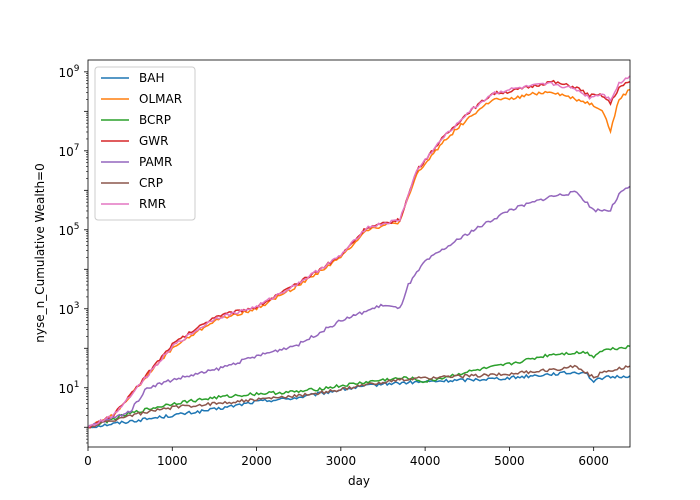 The height and width of the screenshot is (500, 700). What do you see at coordinates (341, 461) in the screenshot?
I see `x-tick-label: 3000` at bounding box center [341, 461].